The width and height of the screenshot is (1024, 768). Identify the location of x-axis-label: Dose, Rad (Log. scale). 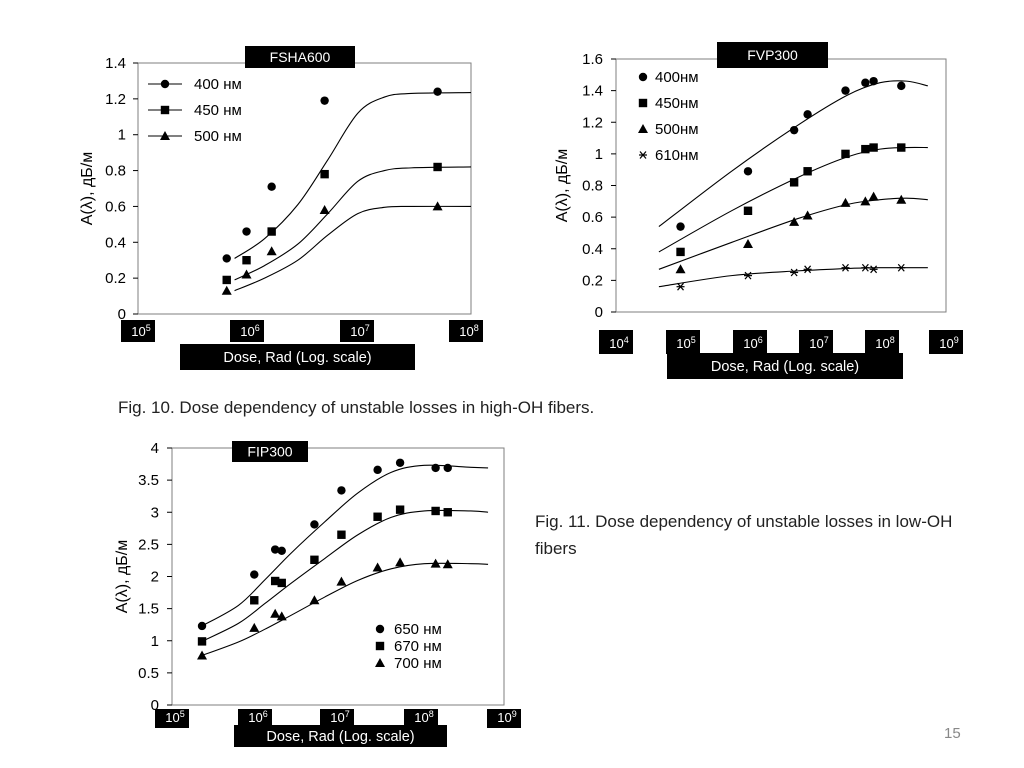
(785, 366).